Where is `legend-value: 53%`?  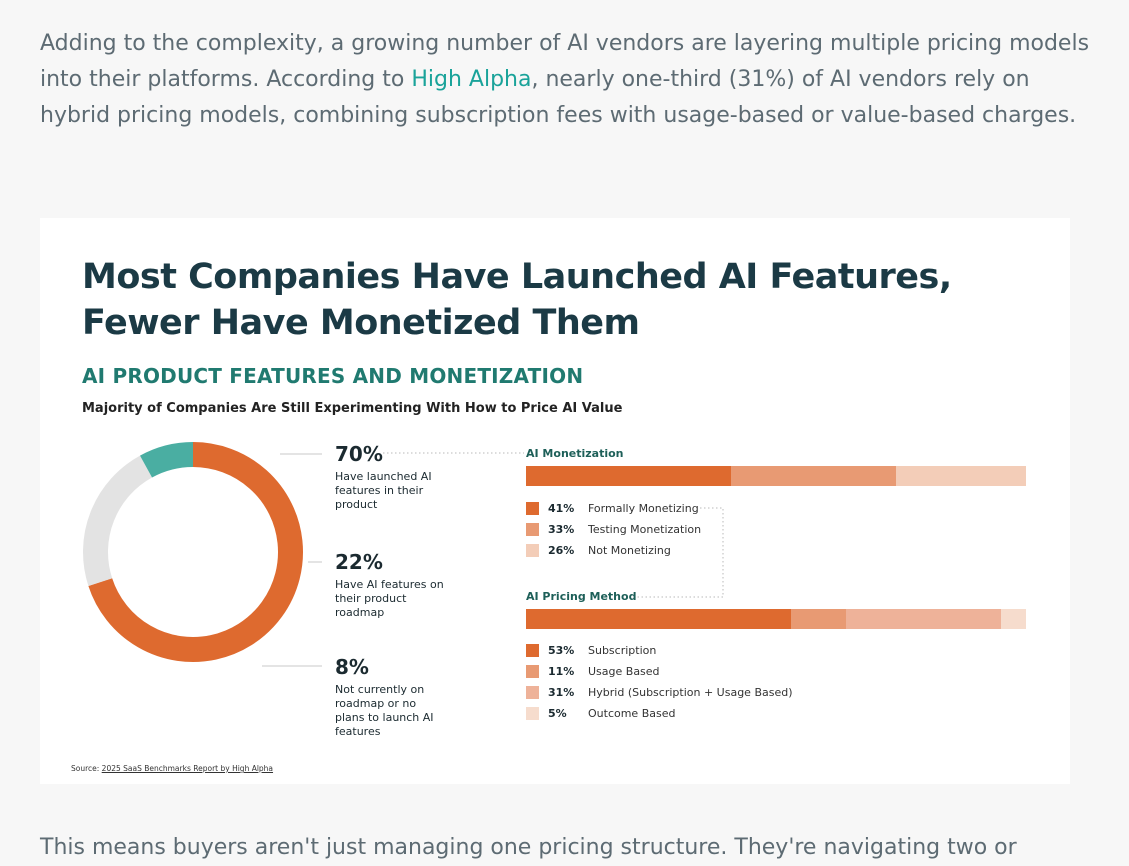 legend-value: 53% is located at coordinates (561, 650).